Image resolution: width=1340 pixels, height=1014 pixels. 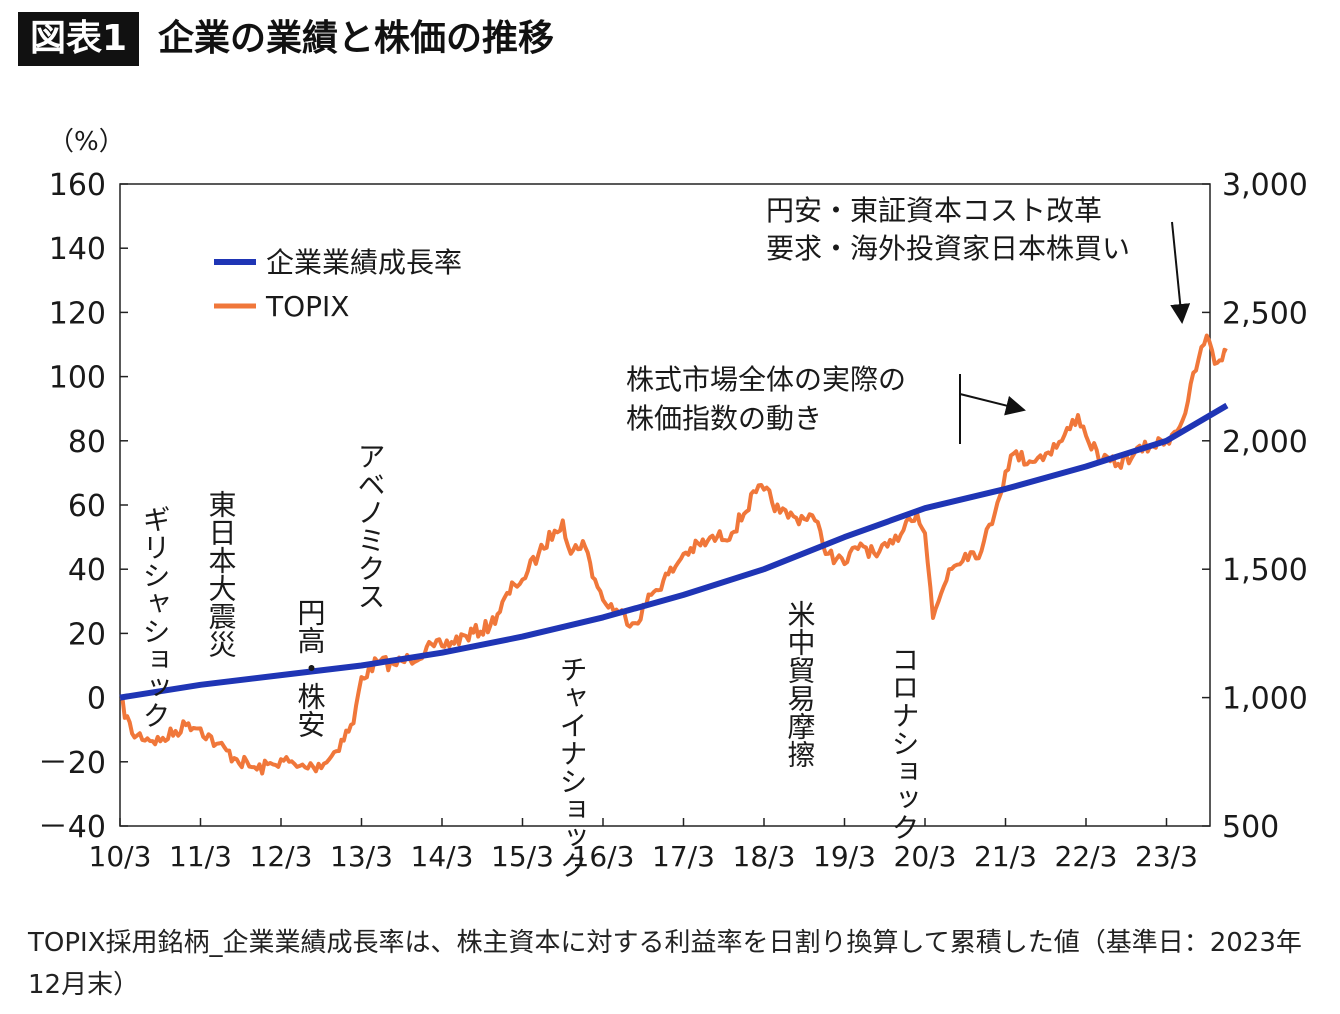 I want to click on left-tick-label: 20, so click(x=87, y=634).